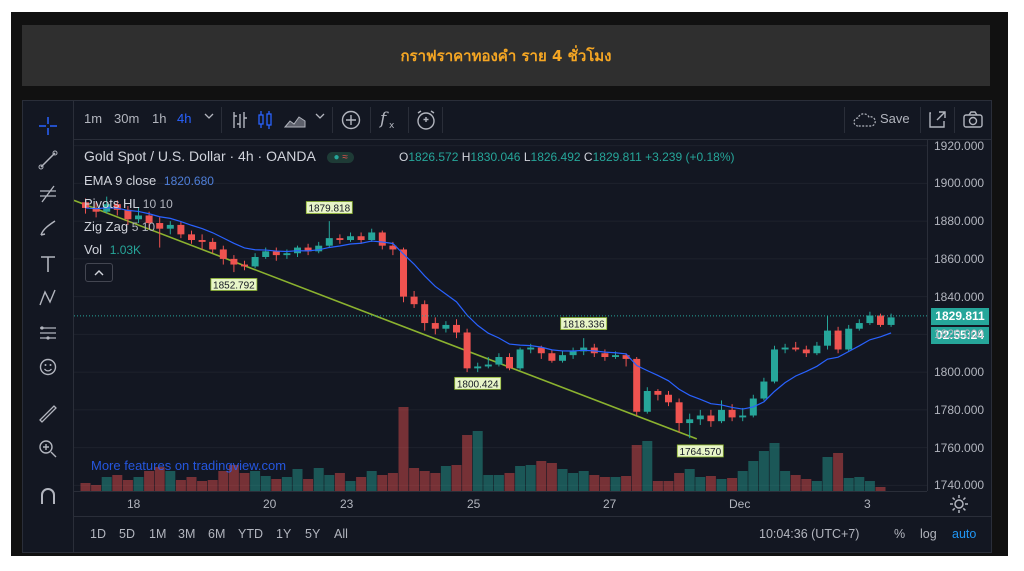 This screenshot has height=571, width=1024. I want to click on time-axis: 18 20 23 25 27 Dec 3, so click(500, 503).